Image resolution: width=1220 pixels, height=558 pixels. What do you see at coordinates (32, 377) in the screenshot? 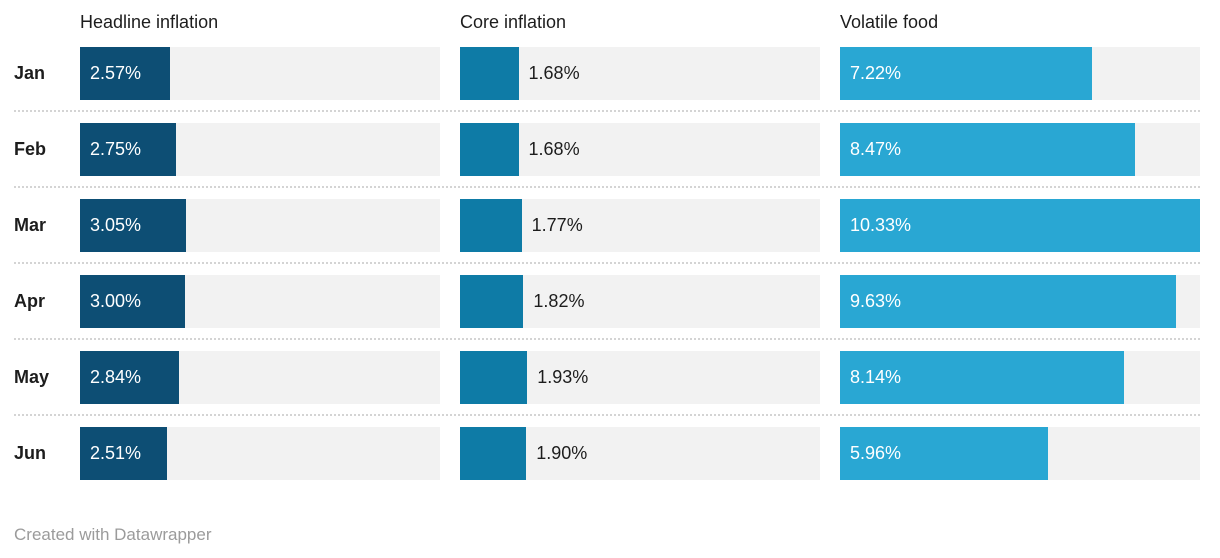
I see `row-label: May` at bounding box center [32, 377].